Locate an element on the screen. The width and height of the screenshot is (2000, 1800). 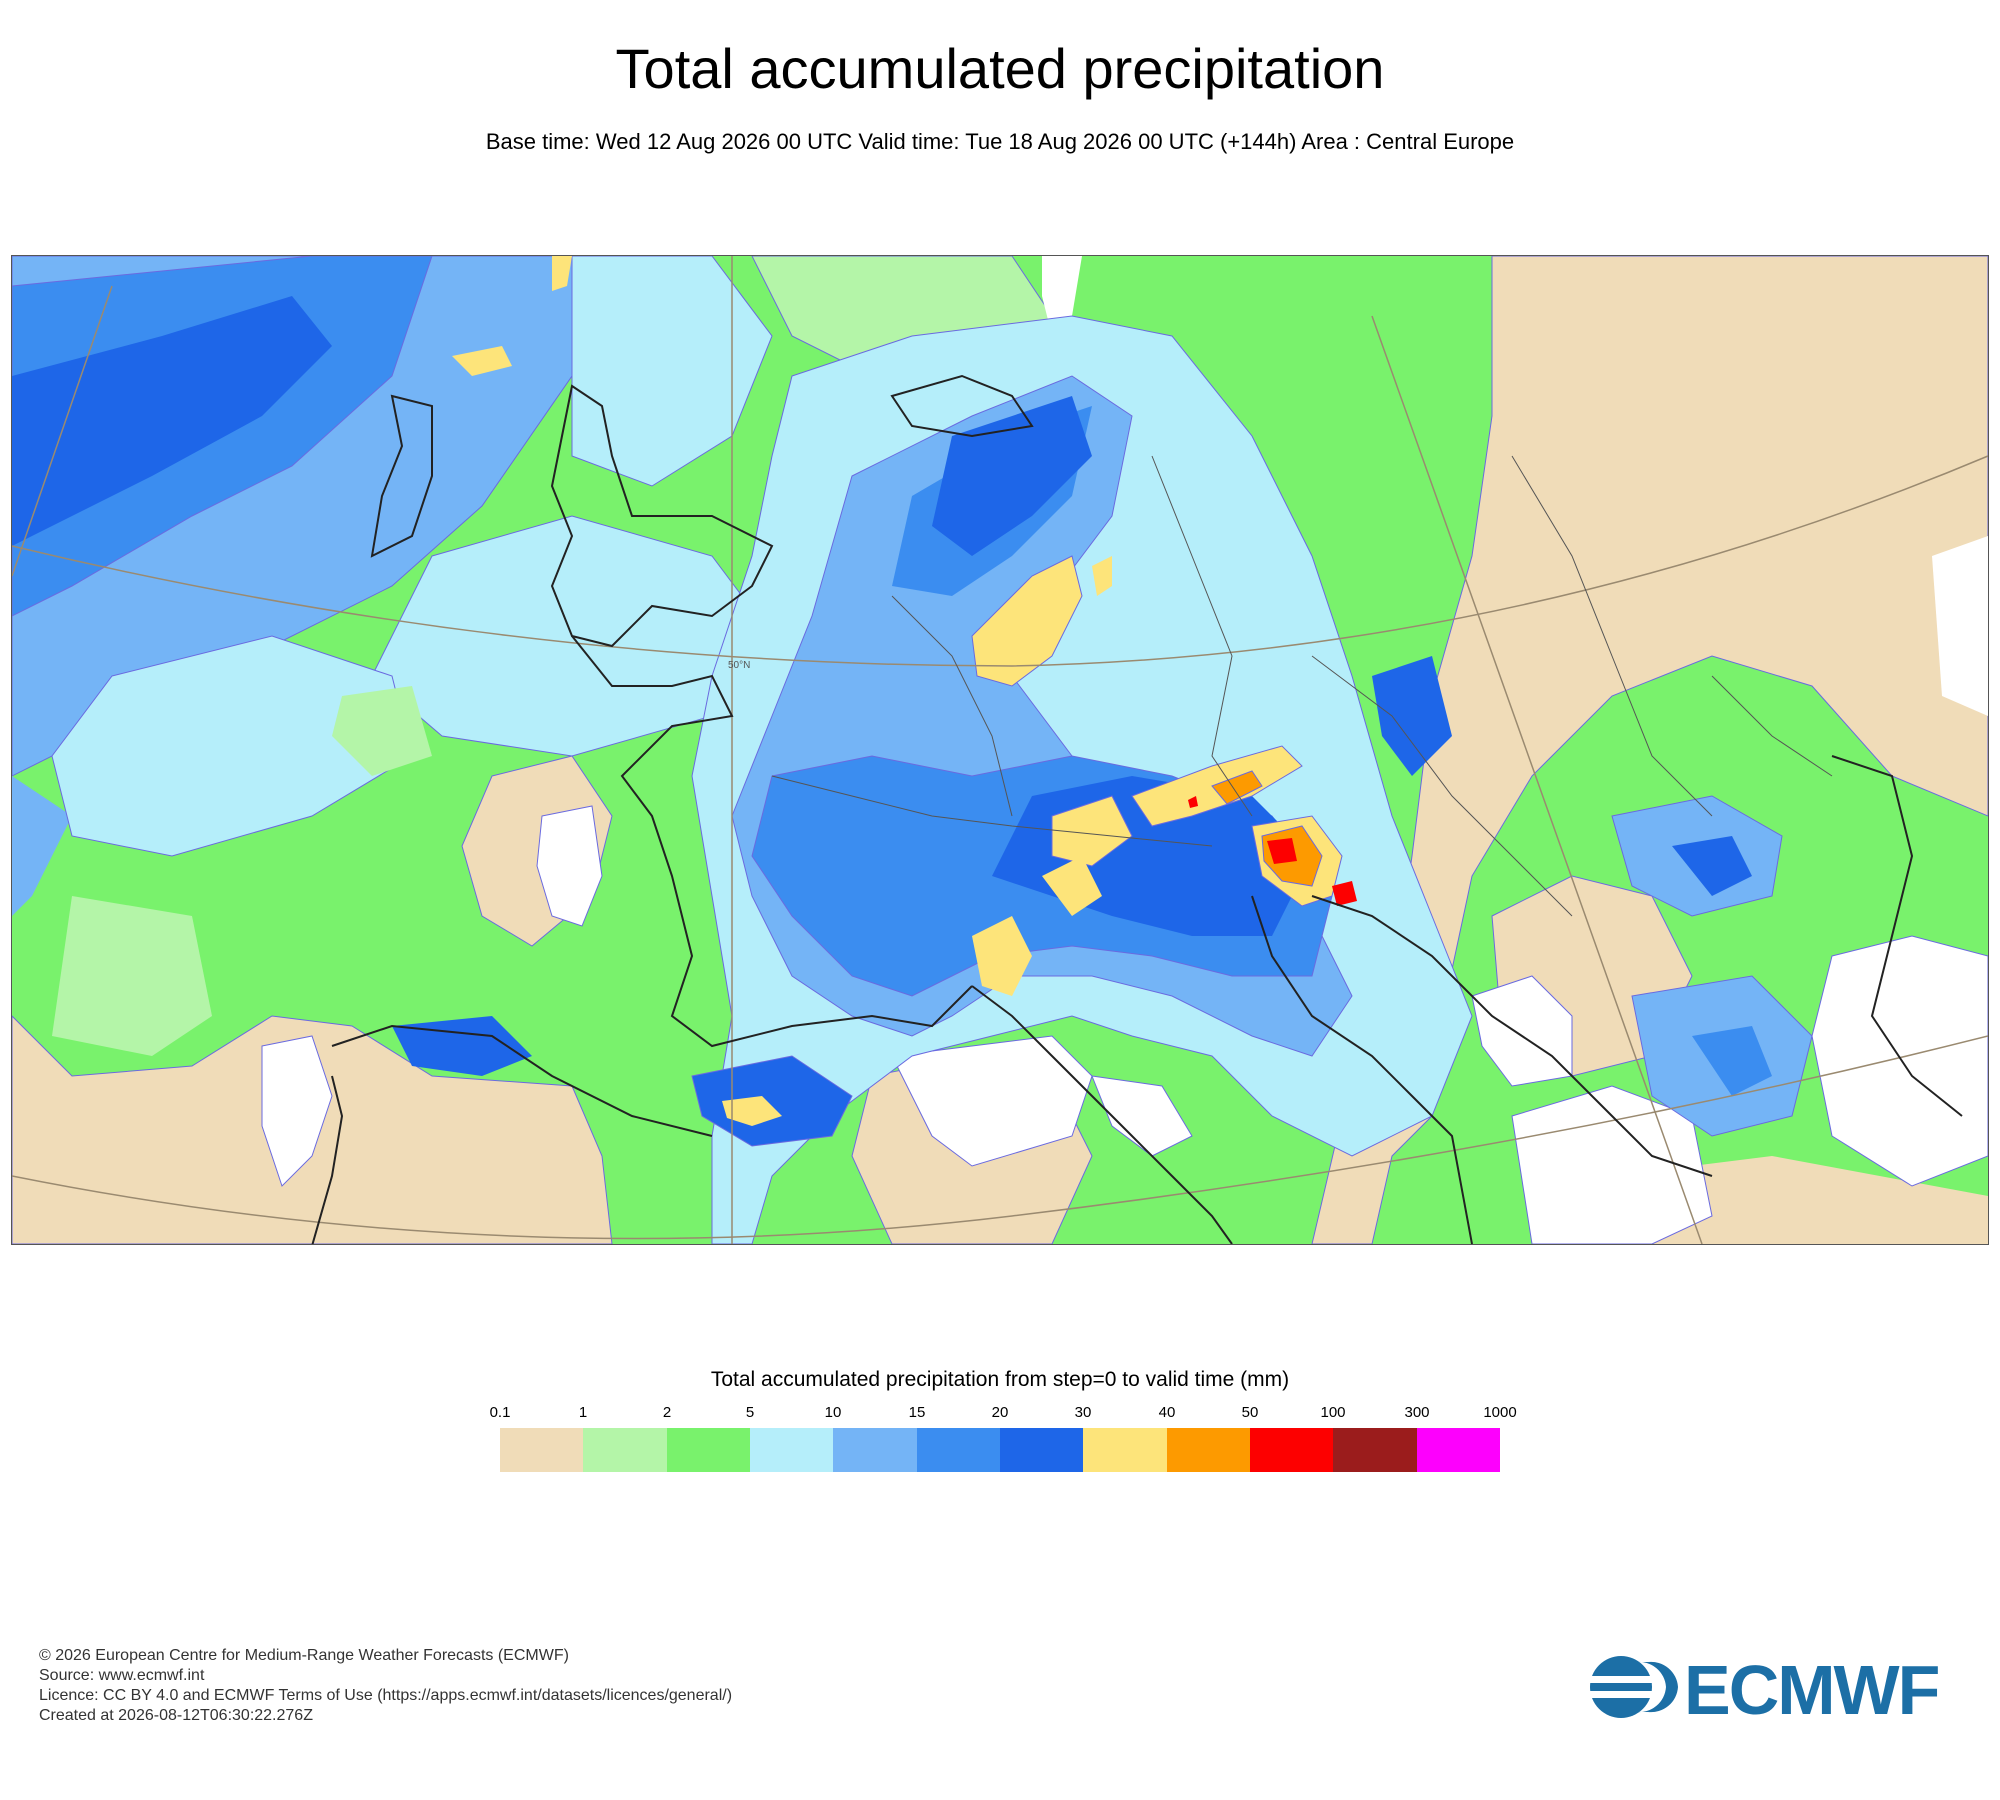
legend-tick-labels: 0.1 1 2 5 10 15 20 30 40 50 100 300 1000 is located at coordinates (1000, 1414).